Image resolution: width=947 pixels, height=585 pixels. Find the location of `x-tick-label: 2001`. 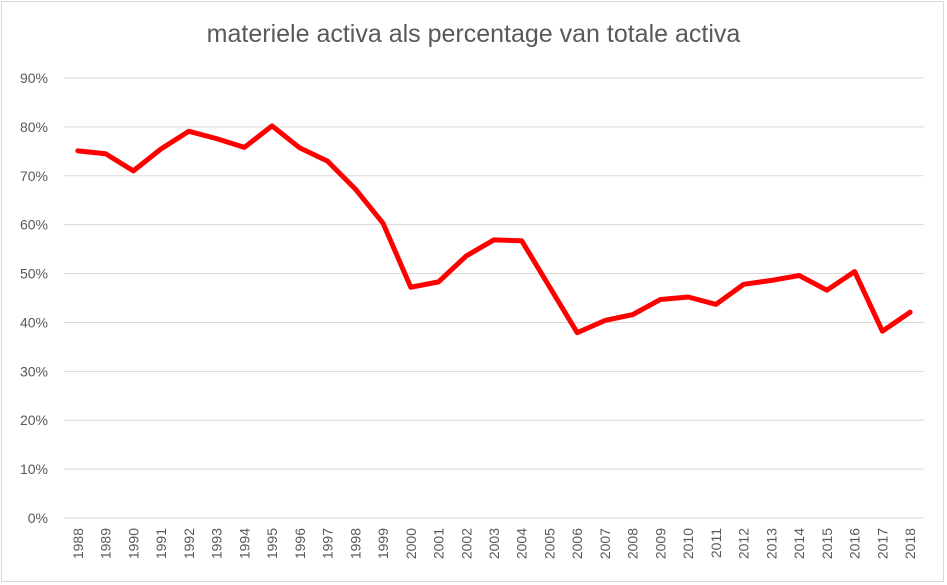

x-tick-label: 2001 is located at coordinates (439, 543).